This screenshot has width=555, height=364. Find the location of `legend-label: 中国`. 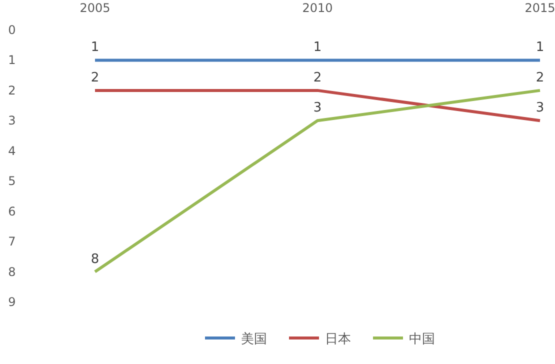

legend-label: 中国 is located at coordinates (422, 339).